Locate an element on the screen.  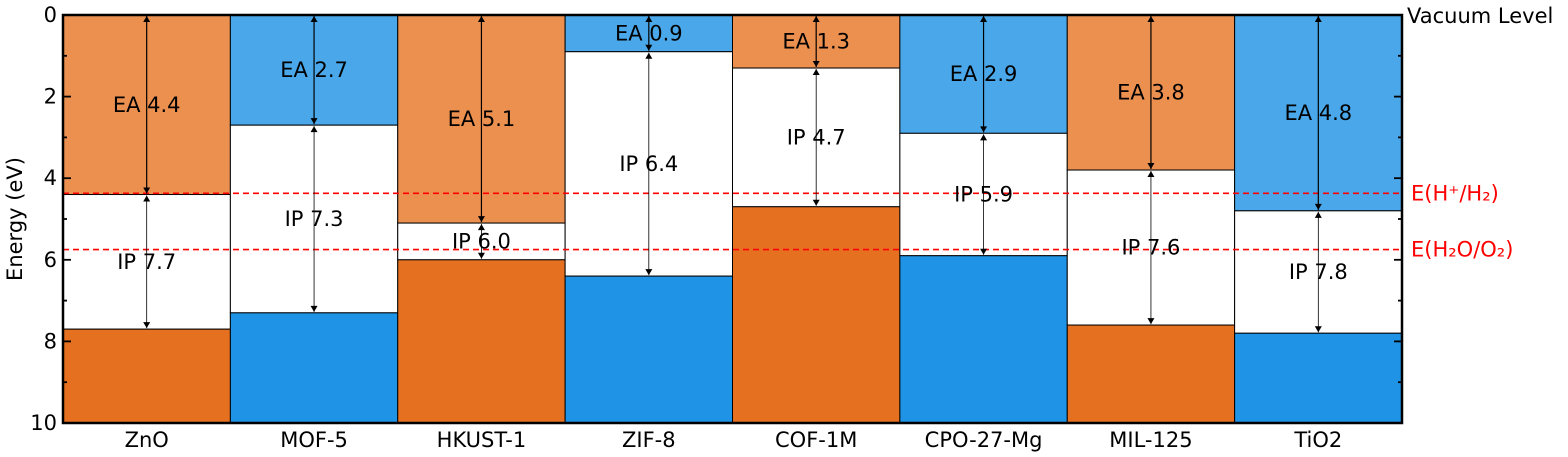
ea-value-label: EA 4.8 is located at coordinates (1318, 113).